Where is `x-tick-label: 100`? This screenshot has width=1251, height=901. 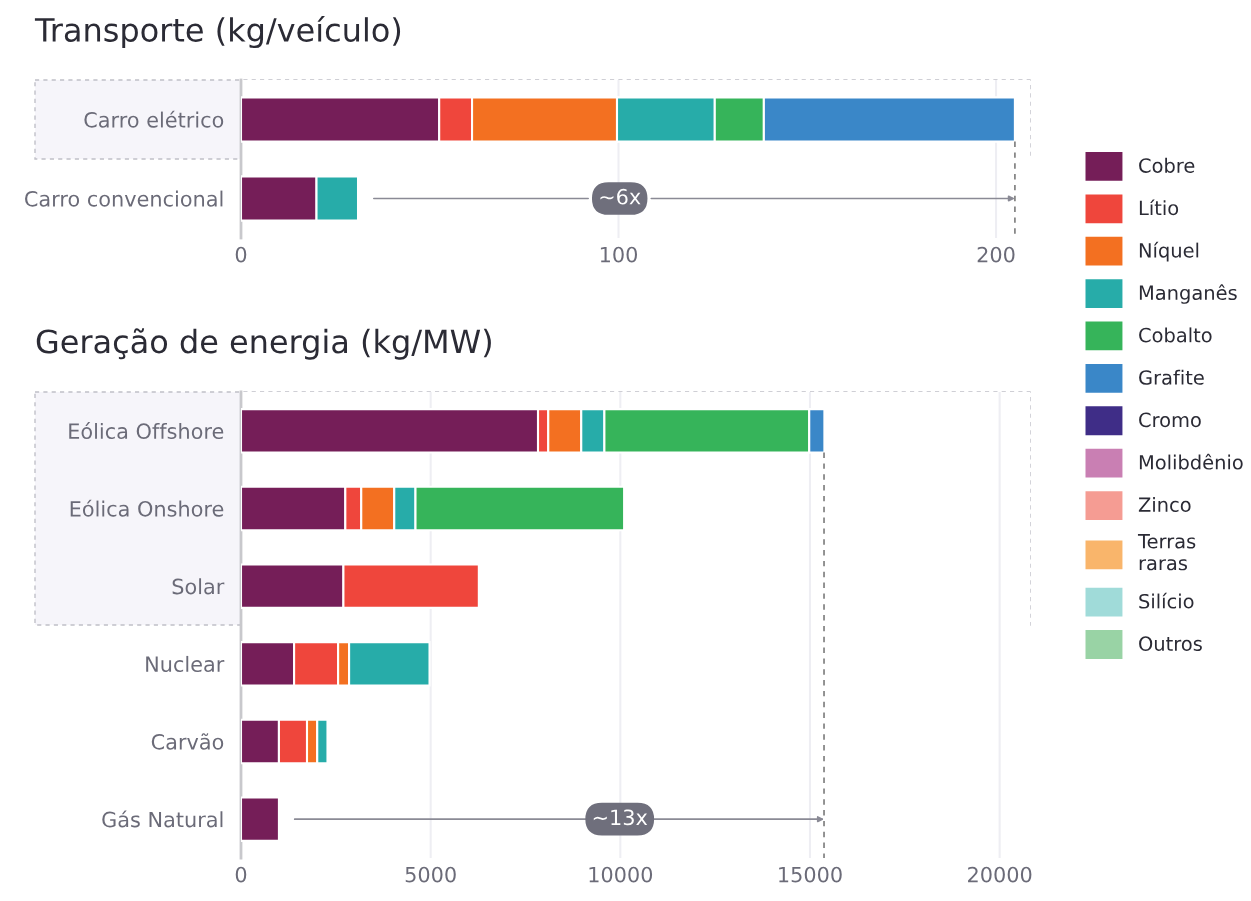
x-tick-label: 100 is located at coordinates (619, 254).